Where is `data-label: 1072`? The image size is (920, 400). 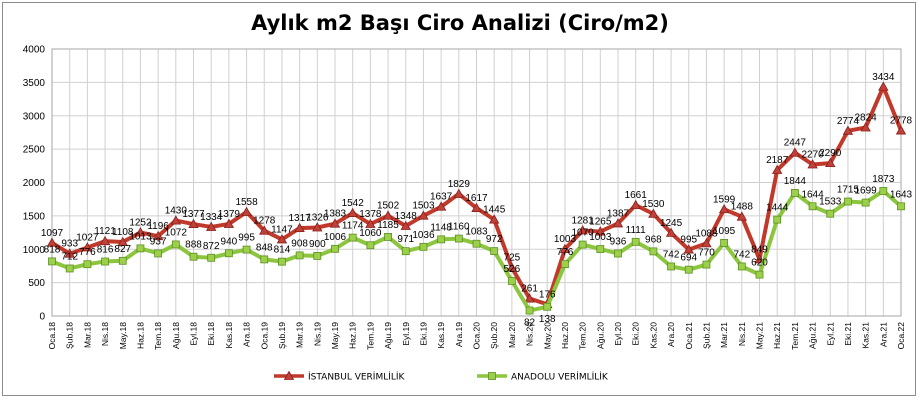
data-label: 1072 is located at coordinates (176, 232).